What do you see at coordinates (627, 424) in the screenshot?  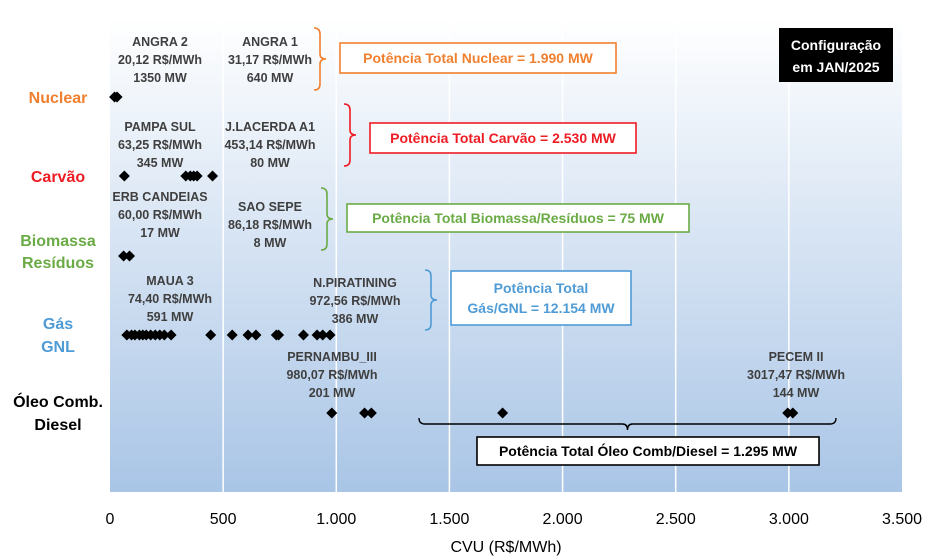 I see `brace-oleo` at bounding box center [627, 424].